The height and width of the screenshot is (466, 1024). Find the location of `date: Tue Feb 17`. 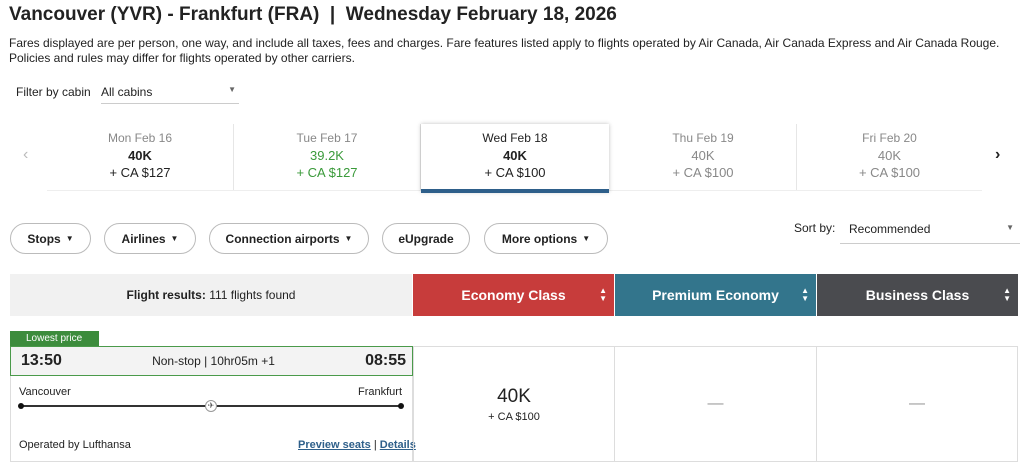

date: Tue Feb 17 is located at coordinates (327, 138).